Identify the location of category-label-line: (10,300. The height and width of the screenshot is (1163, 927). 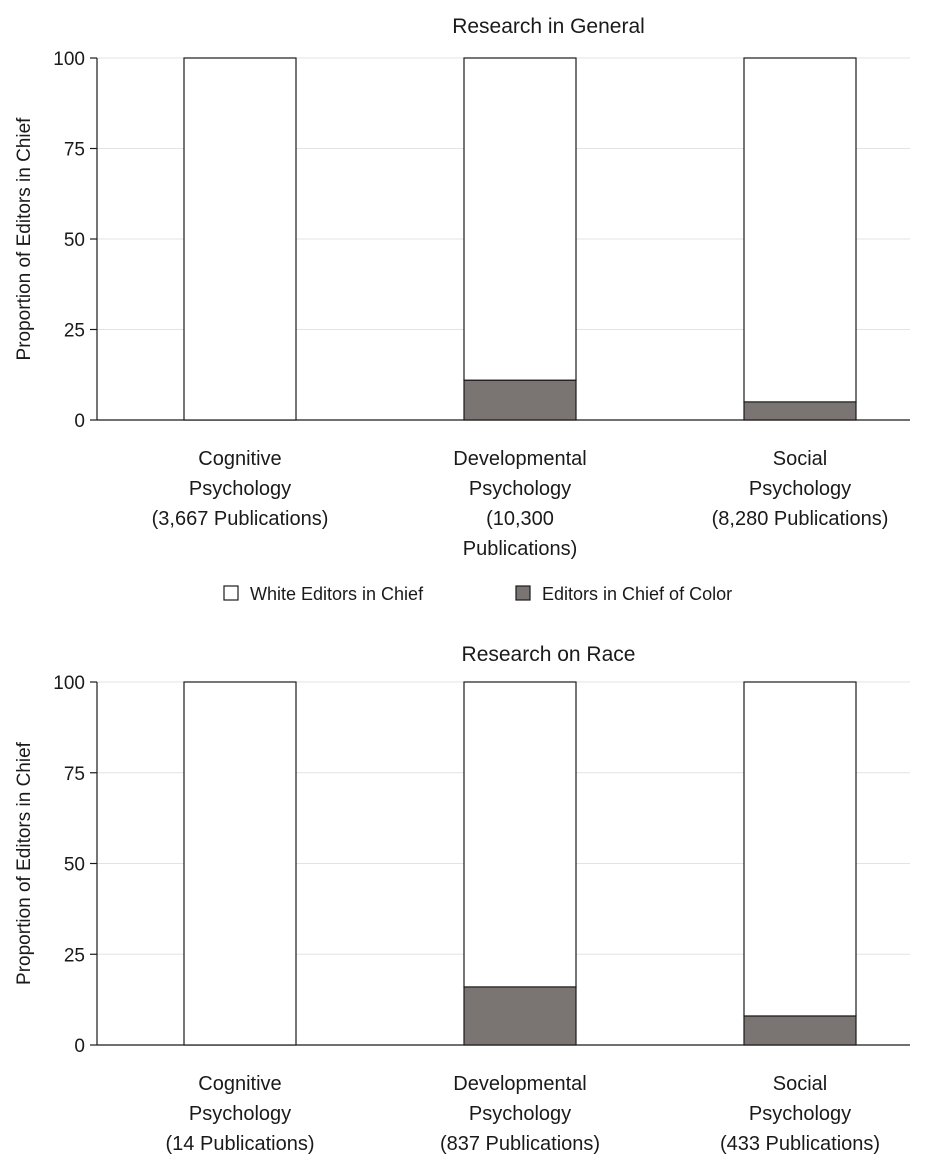
(520, 519).